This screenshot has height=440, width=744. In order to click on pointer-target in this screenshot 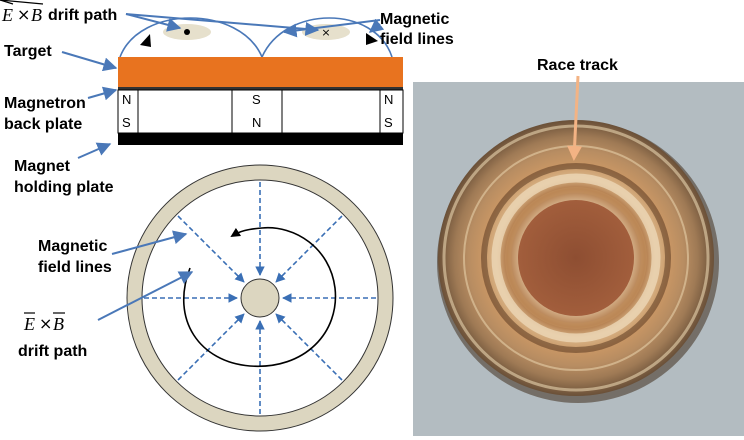, I will do `click(89, 61)`.